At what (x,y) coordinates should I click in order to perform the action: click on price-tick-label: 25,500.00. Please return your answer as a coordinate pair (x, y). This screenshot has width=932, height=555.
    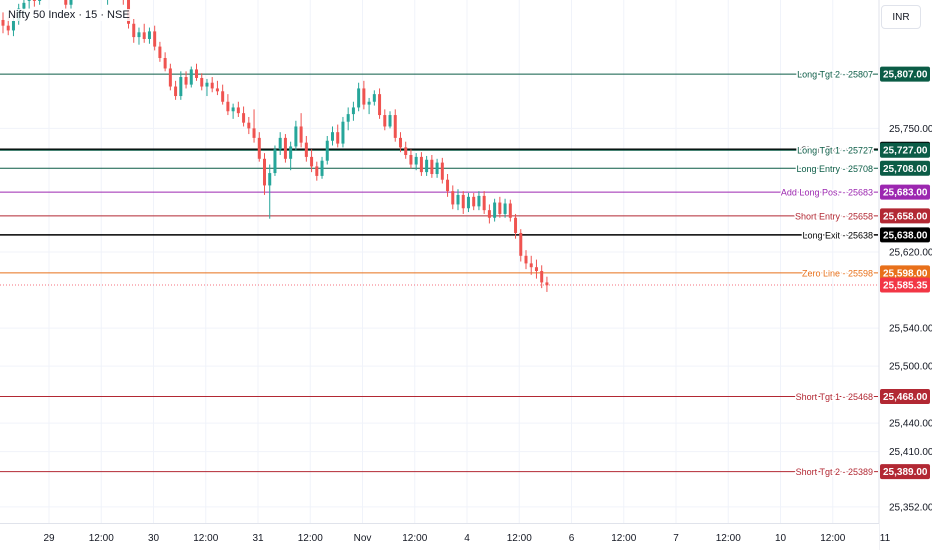
    Looking at the image, I should click on (910, 367).